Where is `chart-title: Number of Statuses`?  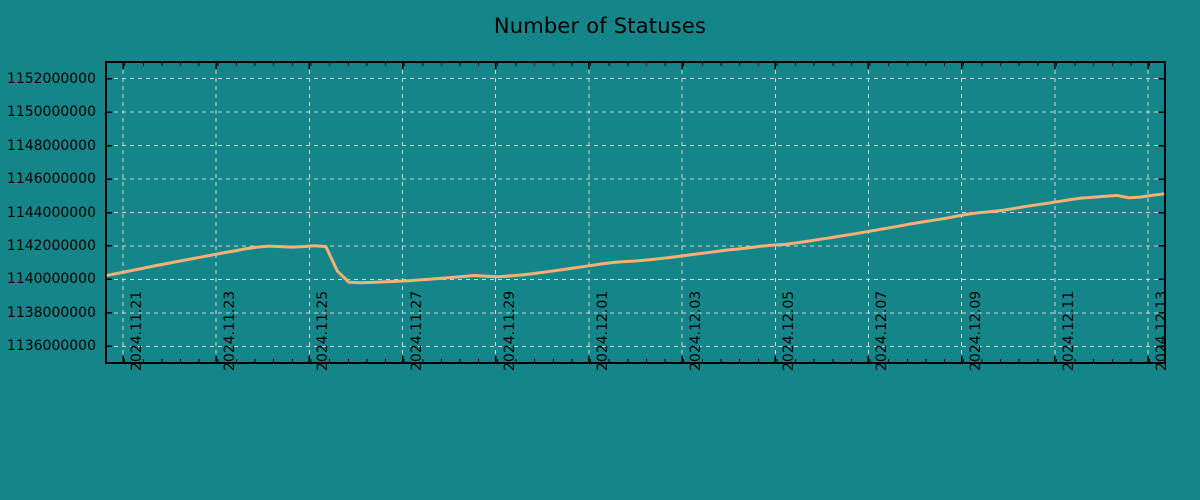
chart-title: Number of Statuses is located at coordinates (600, 26).